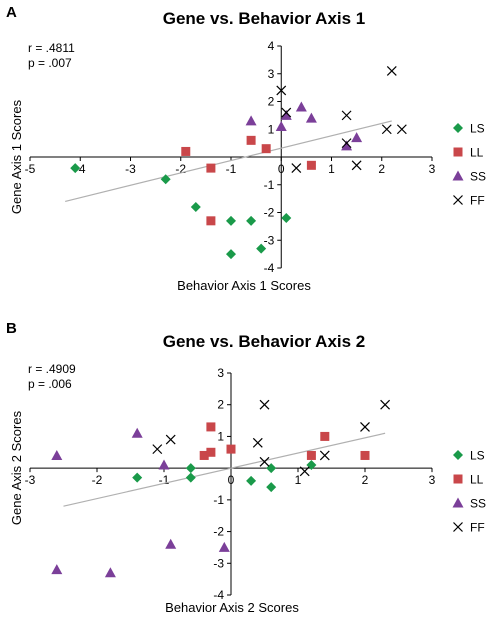 This screenshot has height=625, width=490. Describe the element at coordinates (232, 607) in the screenshot. I see `panel-b-xlabel: Behavior Axis 2 Scores` at that location.